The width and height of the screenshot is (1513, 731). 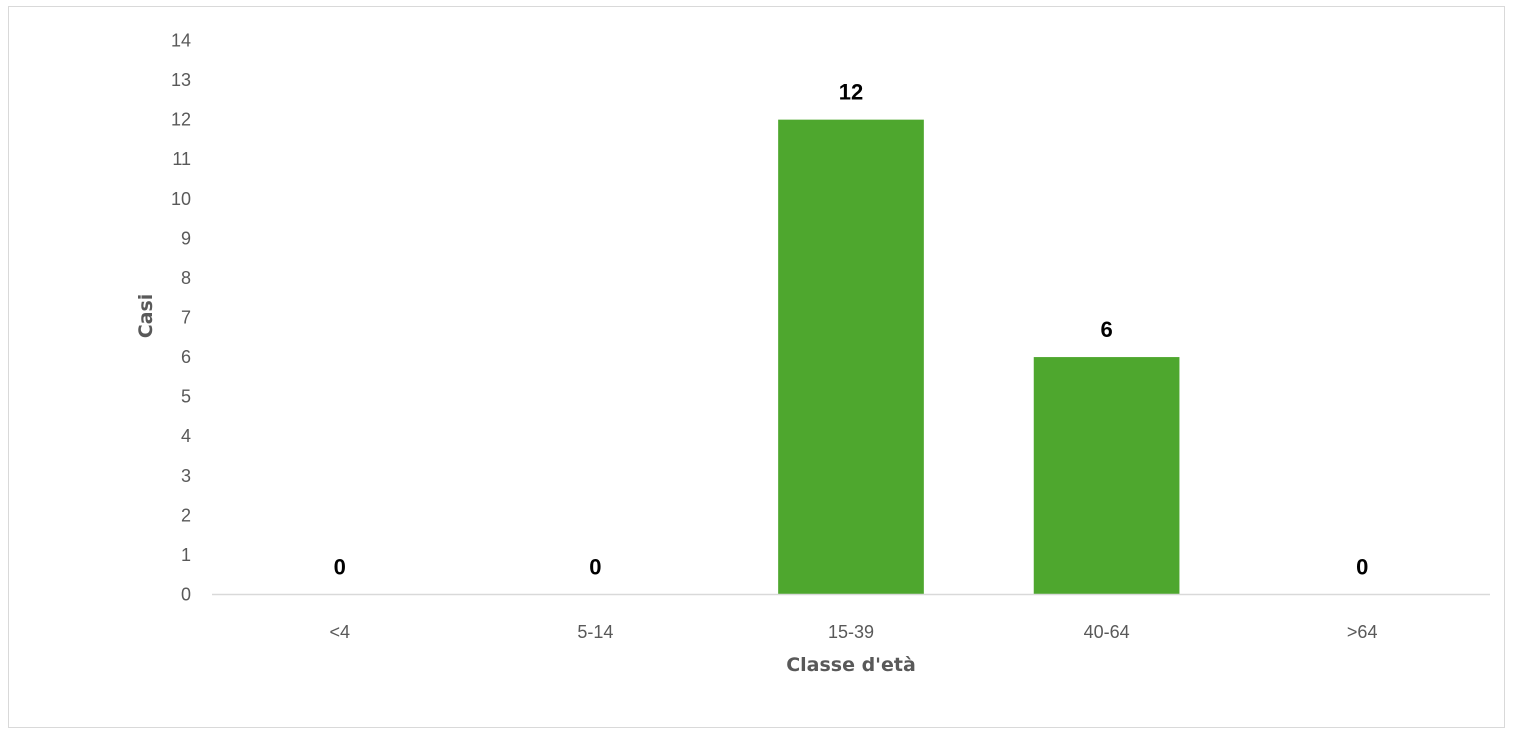 What do you see at coordinates (181, 159) in the screenshot?
I see `y-tick-label: 11` at bounding box center [181, 159].